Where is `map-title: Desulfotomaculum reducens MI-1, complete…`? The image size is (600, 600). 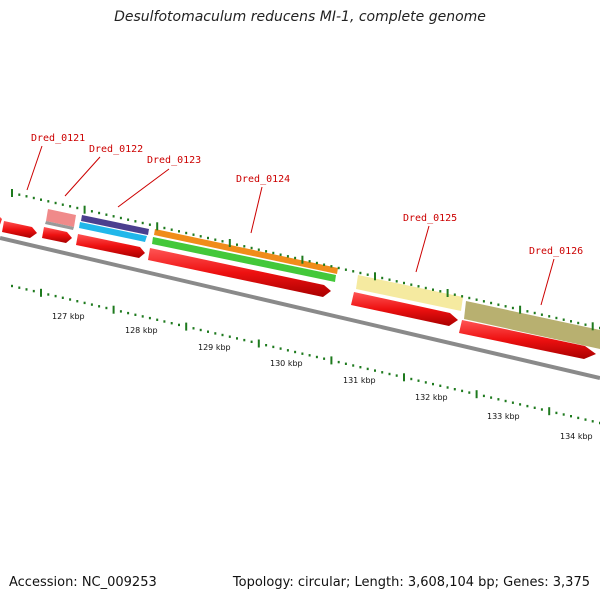 map-title: Desulfotomaculum reducens MI-1, complete… is located at coordinates (300, 17).